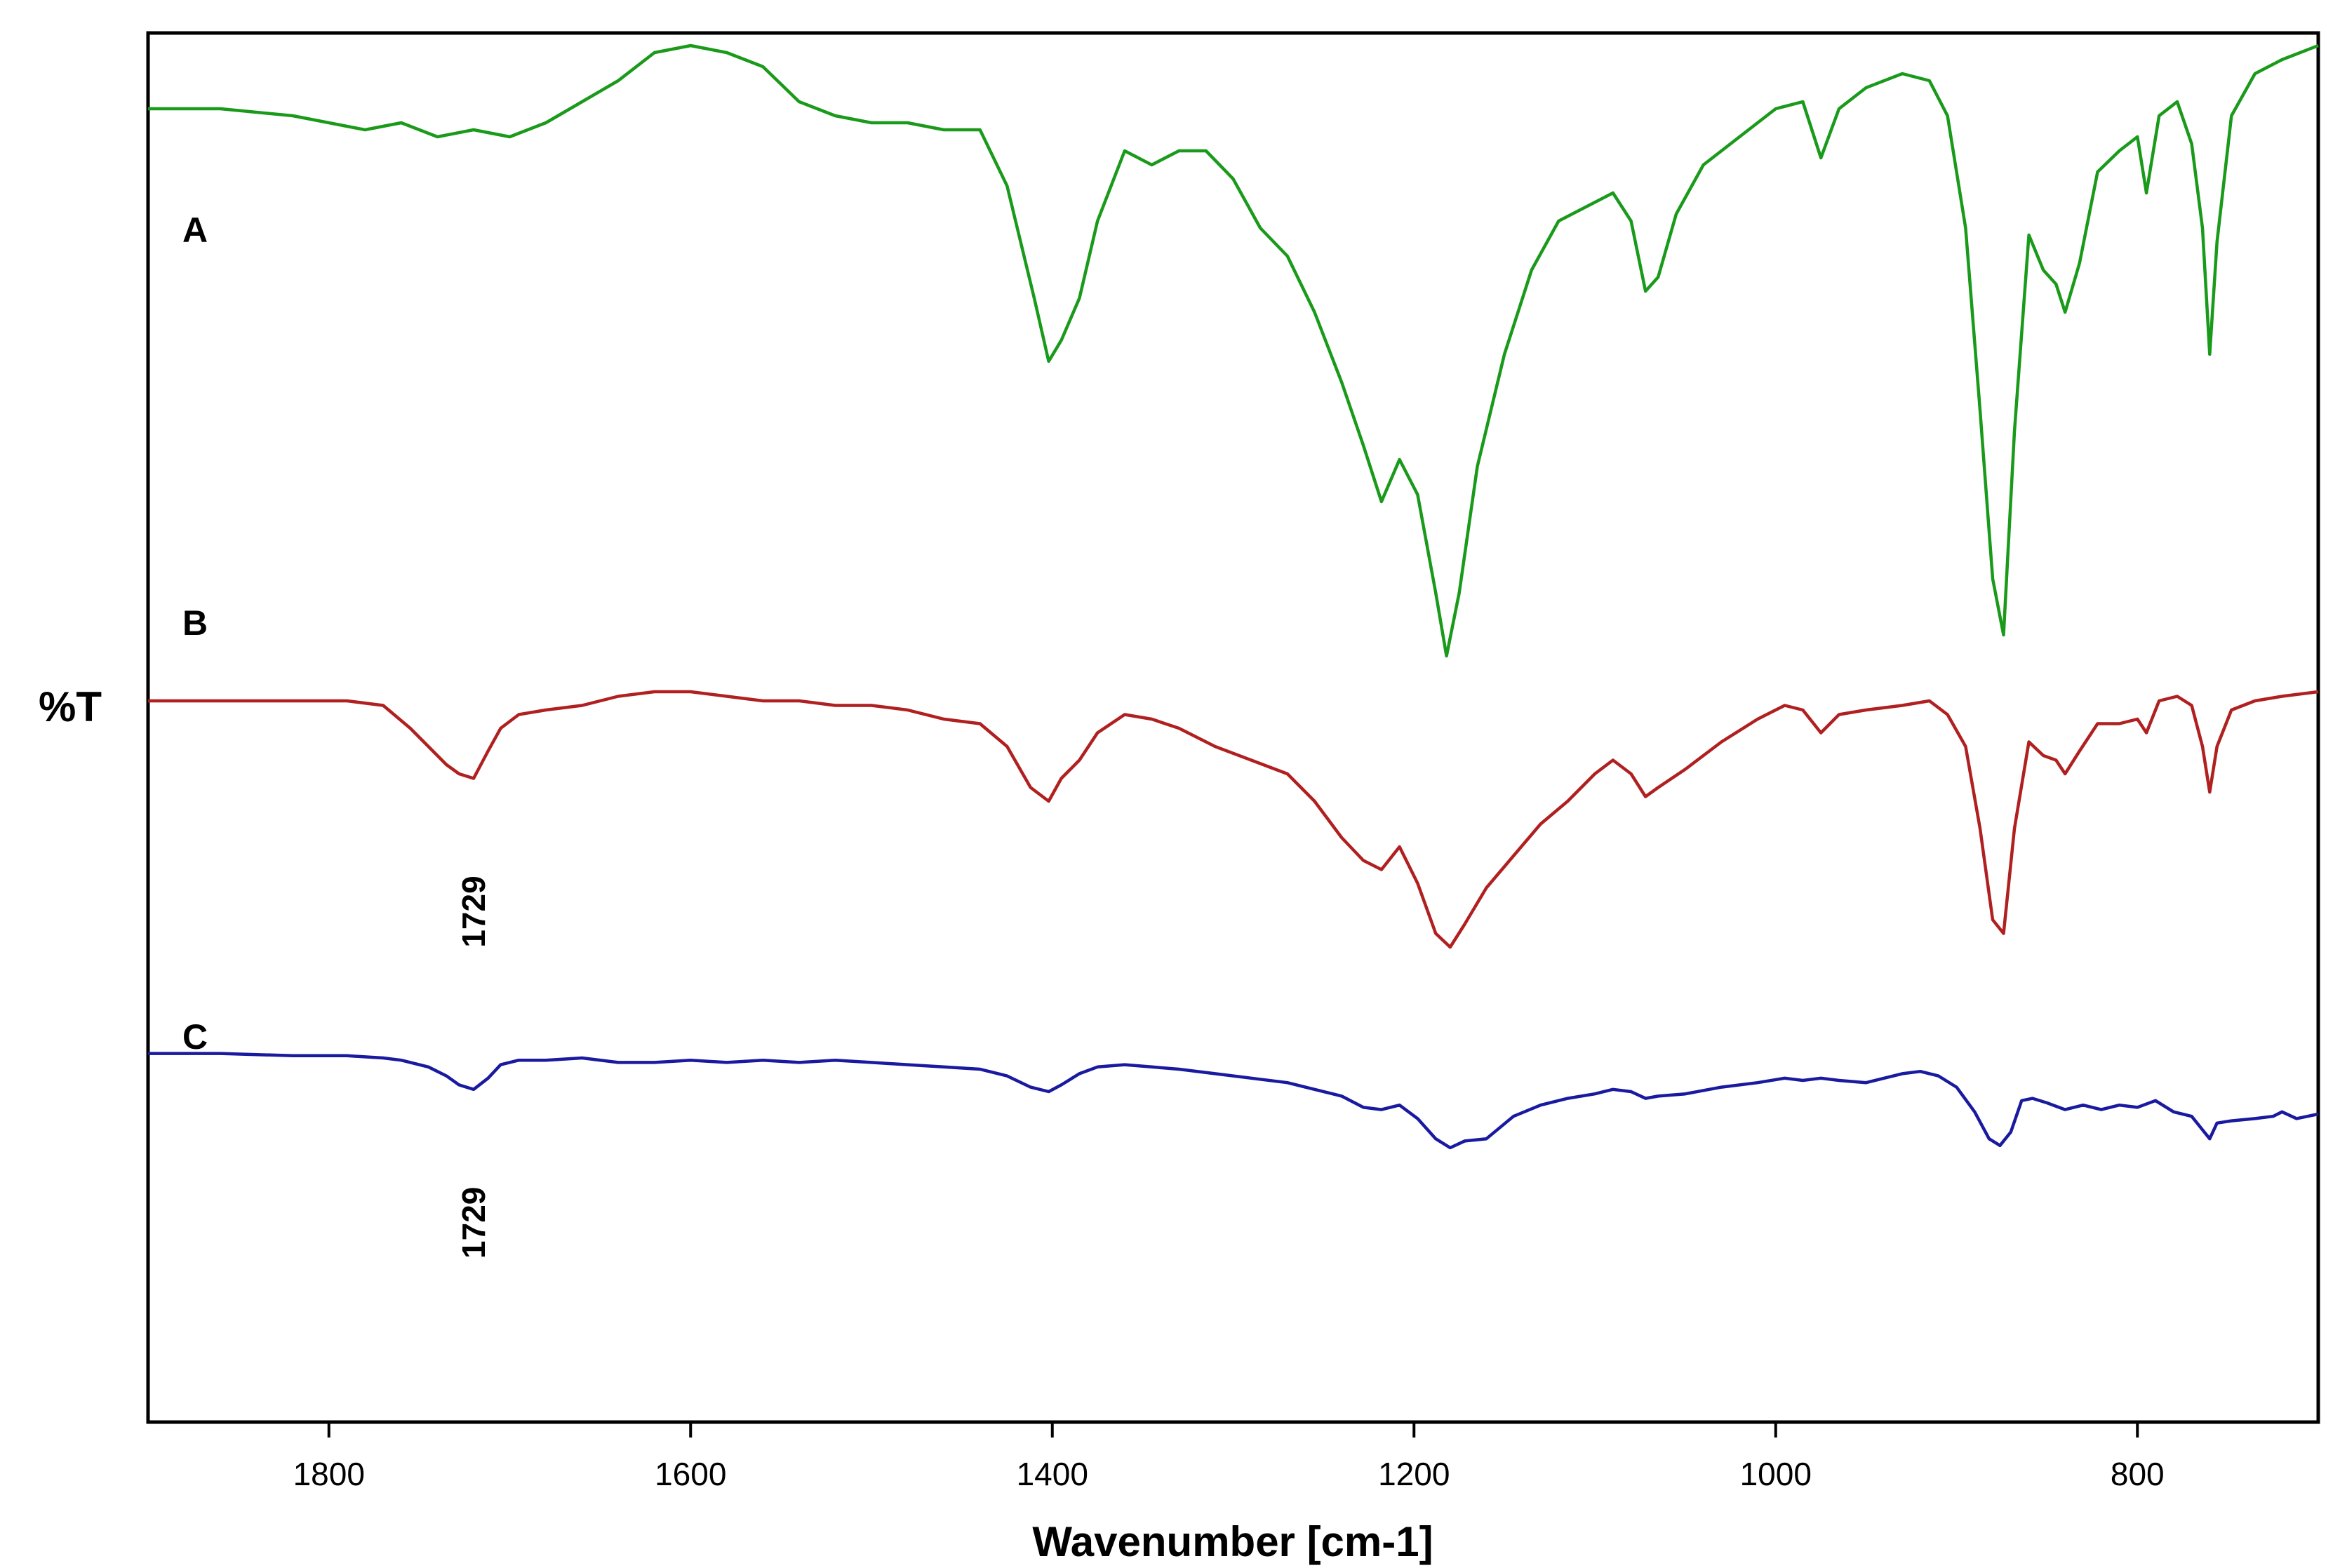 Image resolution: width=2340 pixels, height=1568 pixels. What do you see at coordinates (329, 1474) in the screenshot?
I see `x-tick-label-1800: 1800` at bounding box center [329, 1474].